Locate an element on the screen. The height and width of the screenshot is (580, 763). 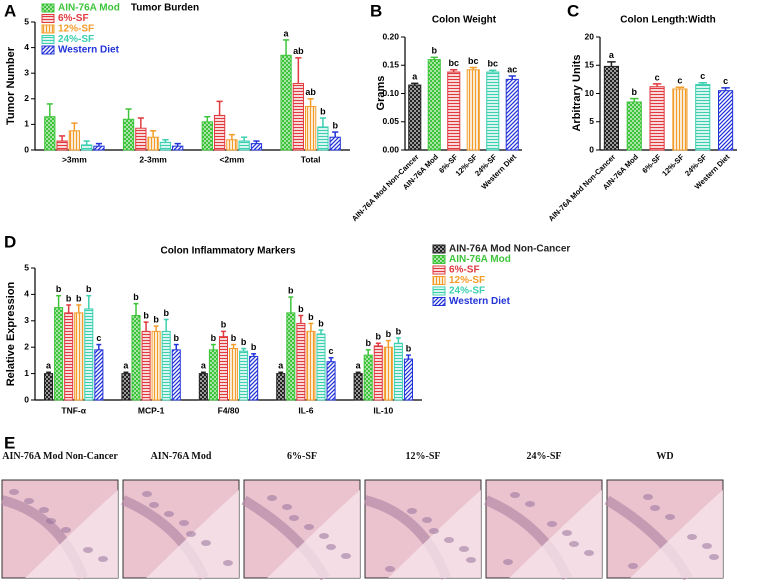
chart-title: Colon Length:Width is located at coordinates (667, 20).